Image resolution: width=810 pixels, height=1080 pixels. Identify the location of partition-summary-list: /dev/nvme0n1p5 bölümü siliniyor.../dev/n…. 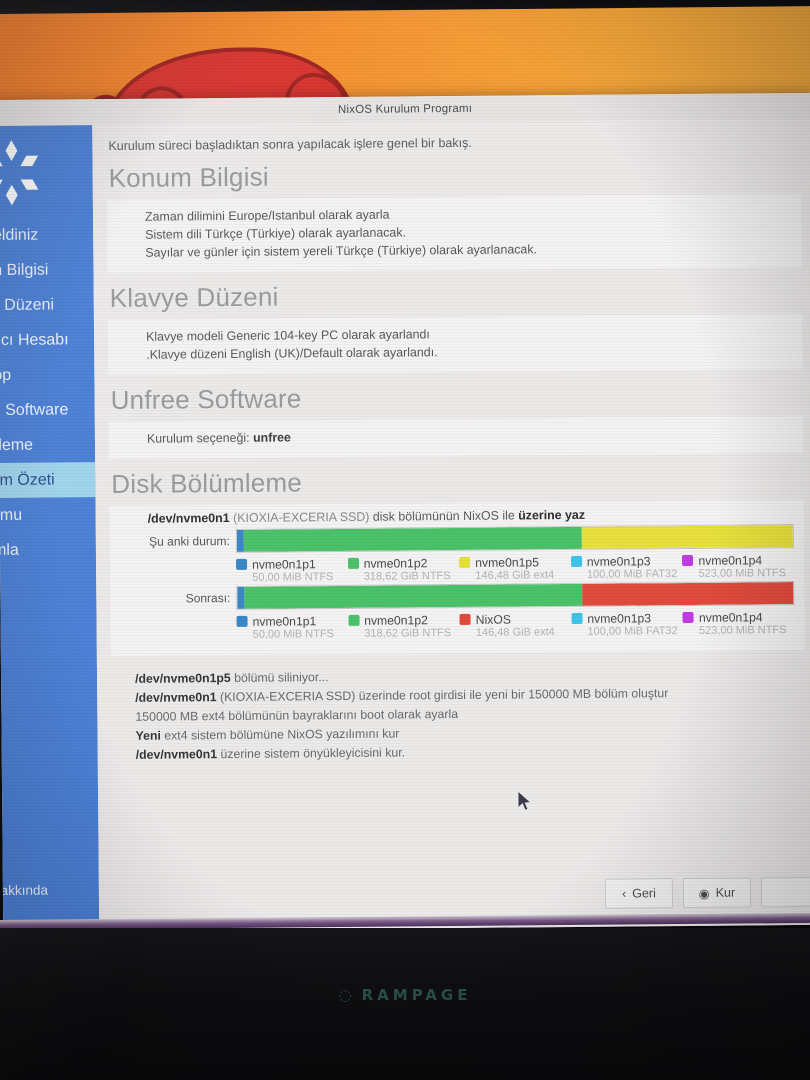
(470, 714).